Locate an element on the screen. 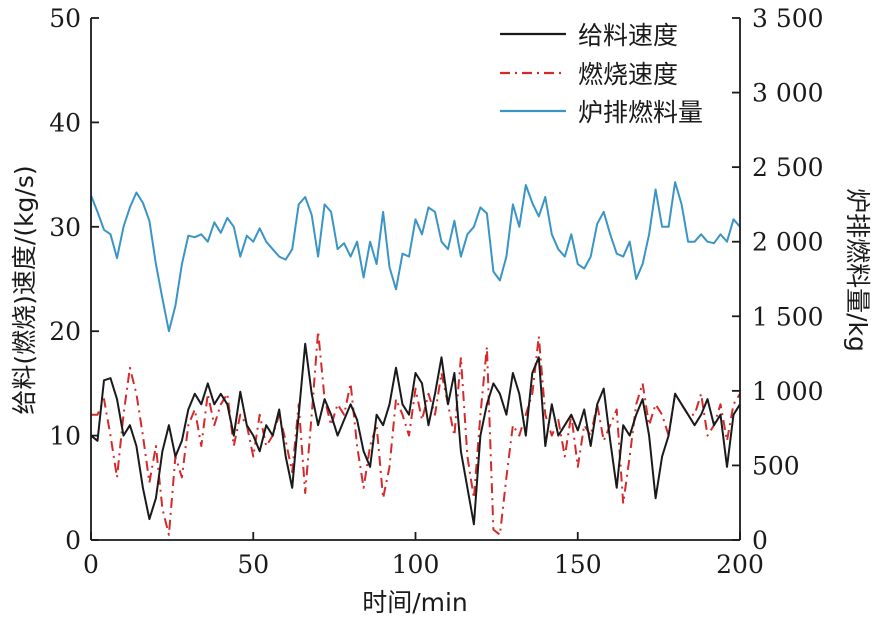  legend-label-burn-rate: 燃烧速度 is located at coordinates (628, 74).